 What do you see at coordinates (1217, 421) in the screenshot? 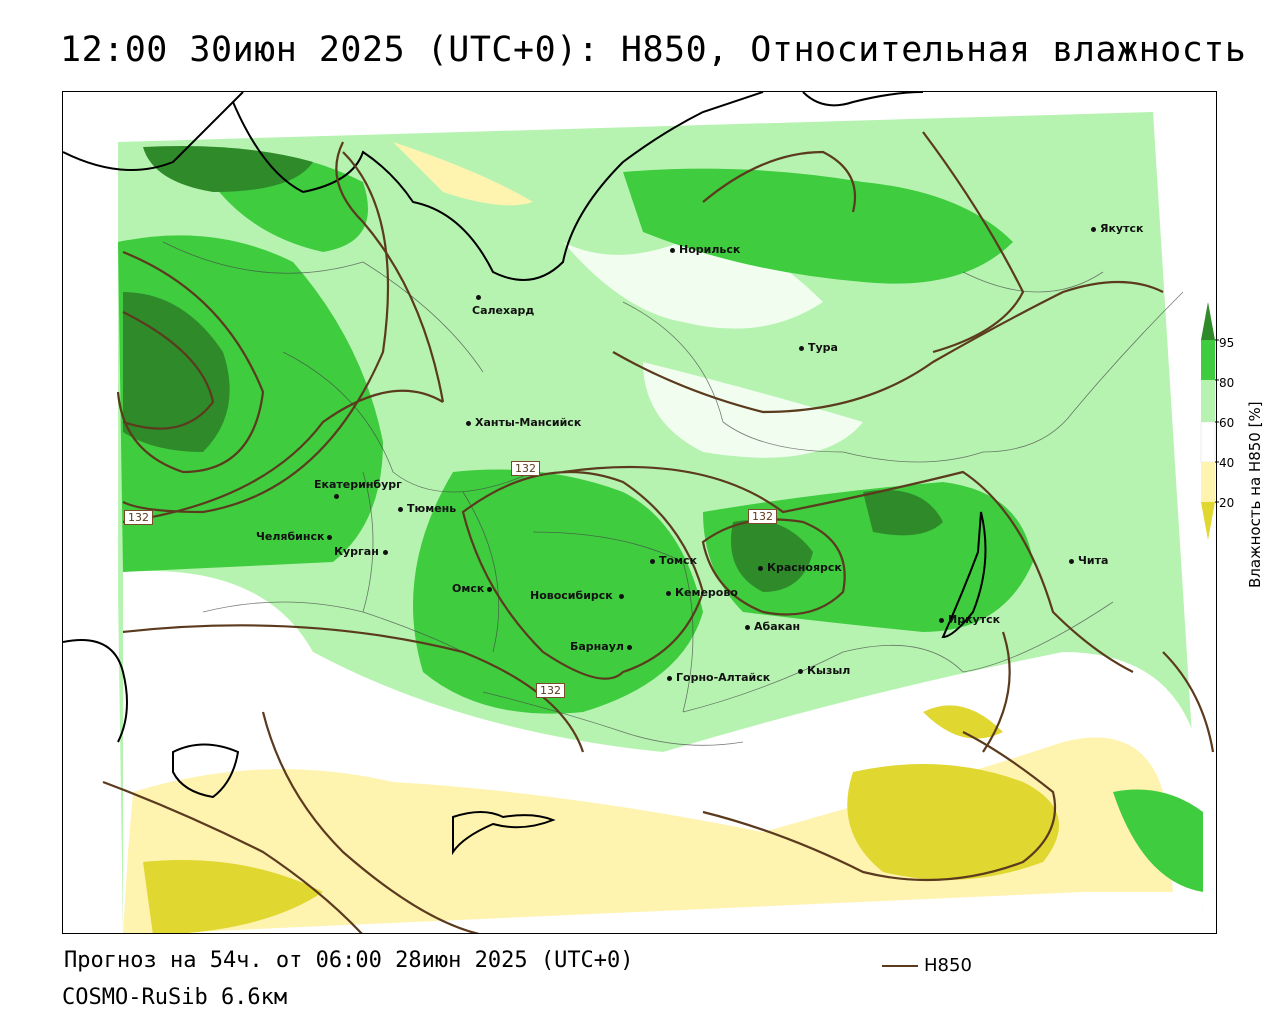
I see `humidity-colorbar: 95 80 60 40 20` at bounding box center [1217, 421].